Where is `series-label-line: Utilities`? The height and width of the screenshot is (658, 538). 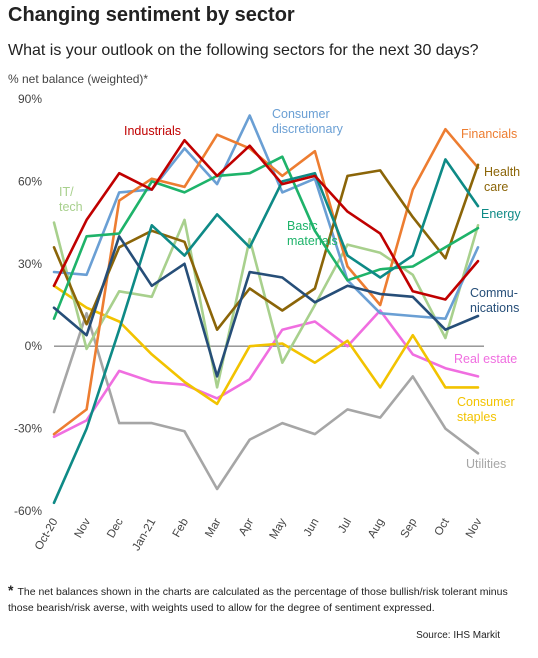 series-label-line: Utilities is located at coordinates (486, 464).